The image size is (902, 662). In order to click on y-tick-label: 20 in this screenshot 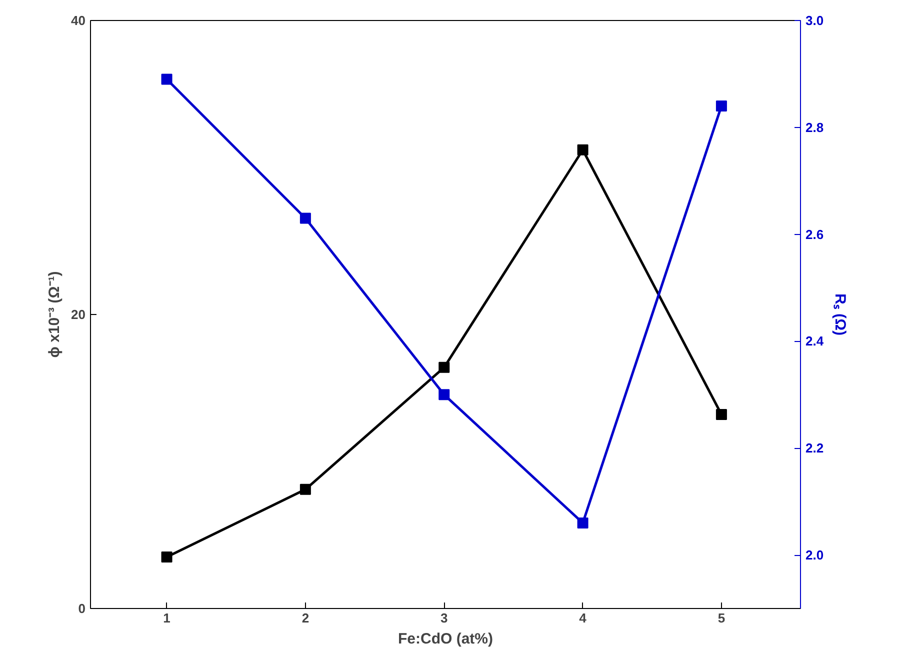, I will do `click(78, 314)`.